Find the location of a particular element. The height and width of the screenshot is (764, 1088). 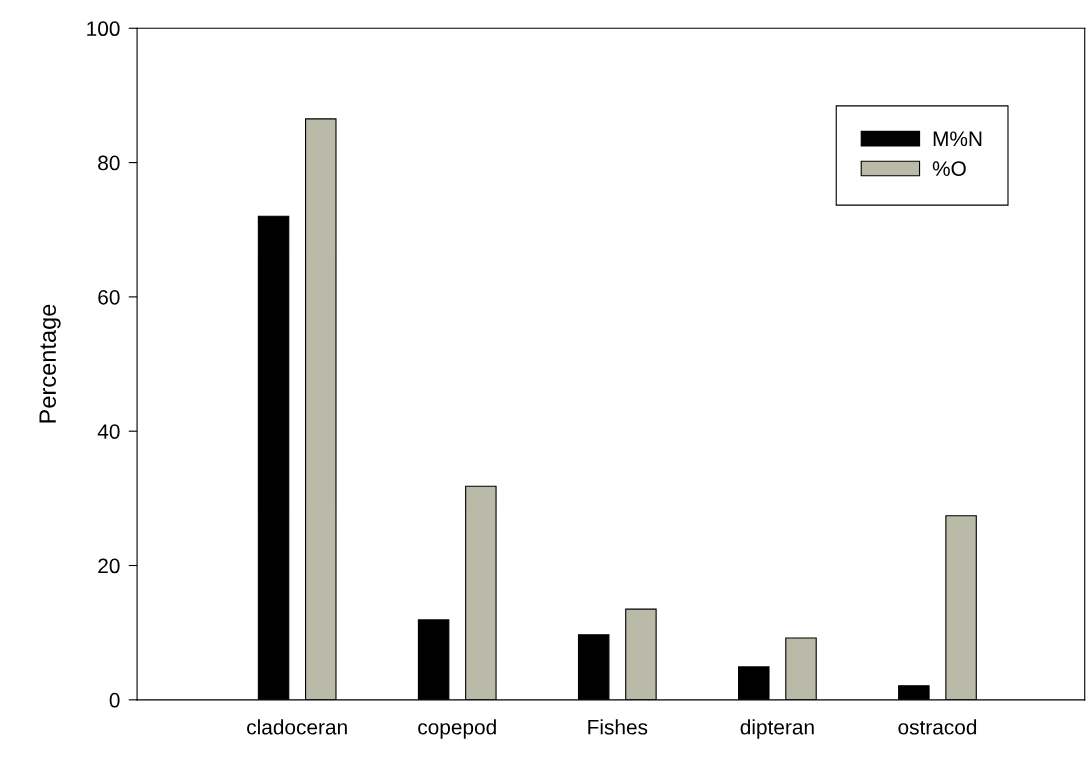

x-tick-label: Fishes is located at coordinates (618, 727).